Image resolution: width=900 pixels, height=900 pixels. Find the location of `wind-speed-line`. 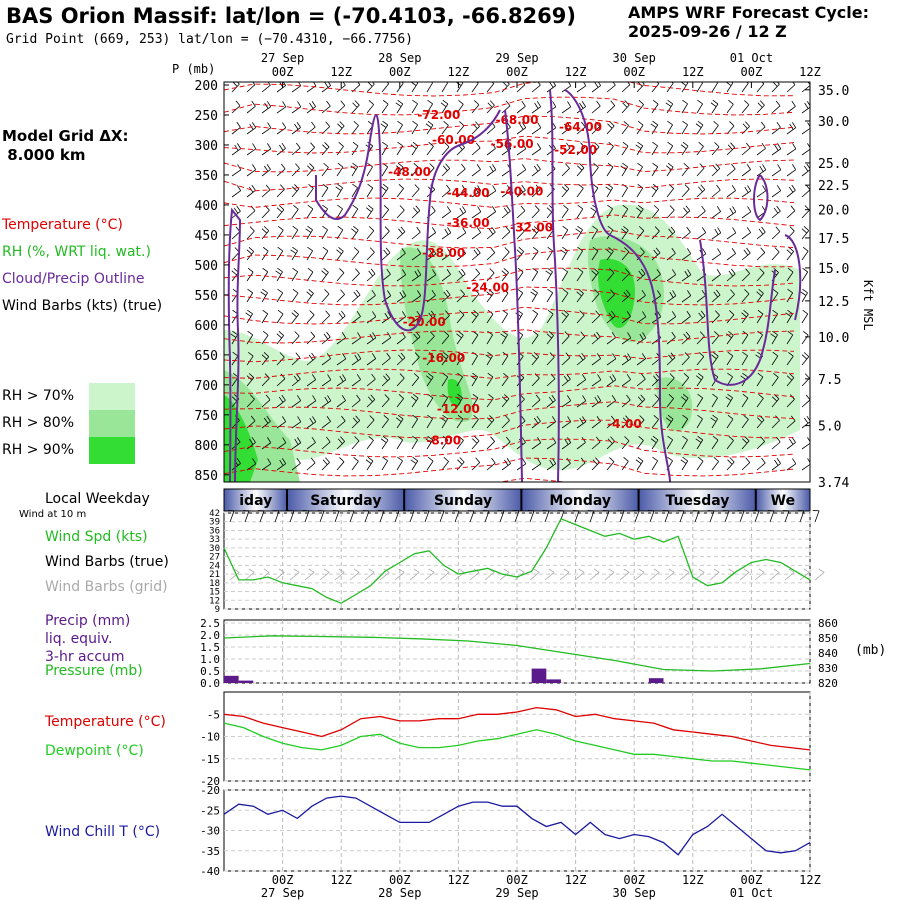

wind-speed-line is located at coordinates (517, 560).